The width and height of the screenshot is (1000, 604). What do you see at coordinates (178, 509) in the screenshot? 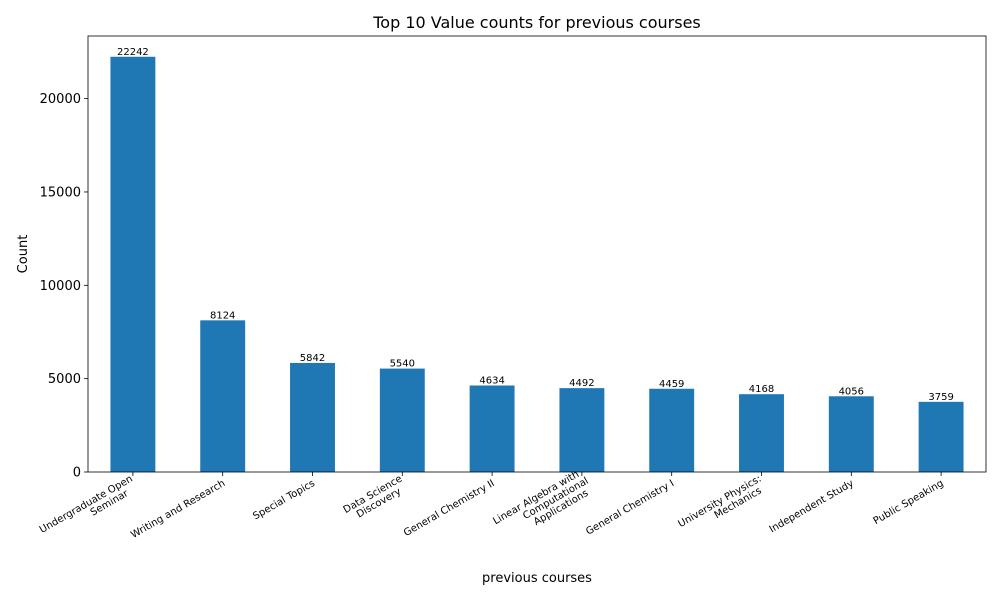
I see `x-tick-label: Writing and Research` at bounding box center [178, 509].